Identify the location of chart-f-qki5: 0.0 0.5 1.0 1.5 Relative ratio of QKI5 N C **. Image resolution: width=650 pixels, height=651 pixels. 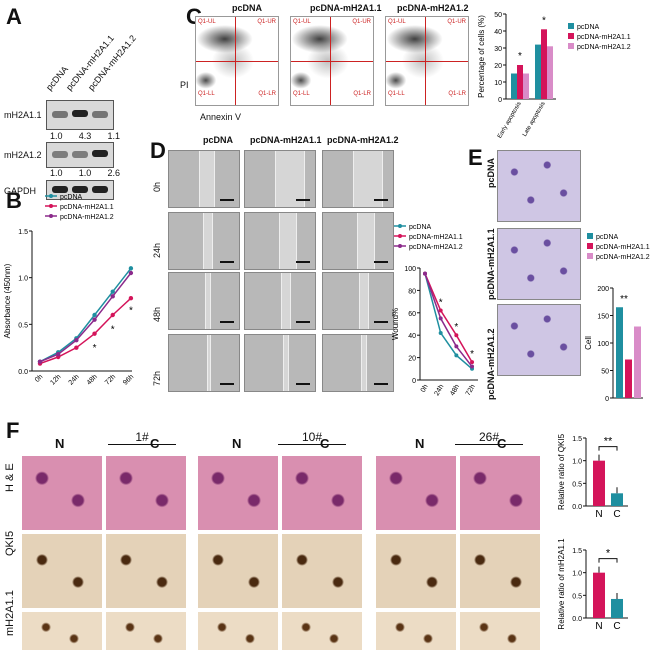
(592, 476).